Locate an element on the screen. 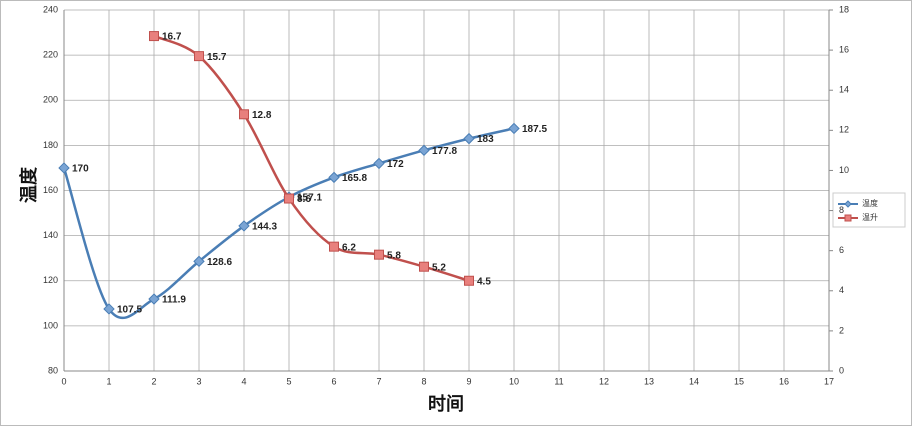 Image resolution: width=912 pixels, height=426 pixels. x-tick-label: 7 is located at coordinates (378, 381).